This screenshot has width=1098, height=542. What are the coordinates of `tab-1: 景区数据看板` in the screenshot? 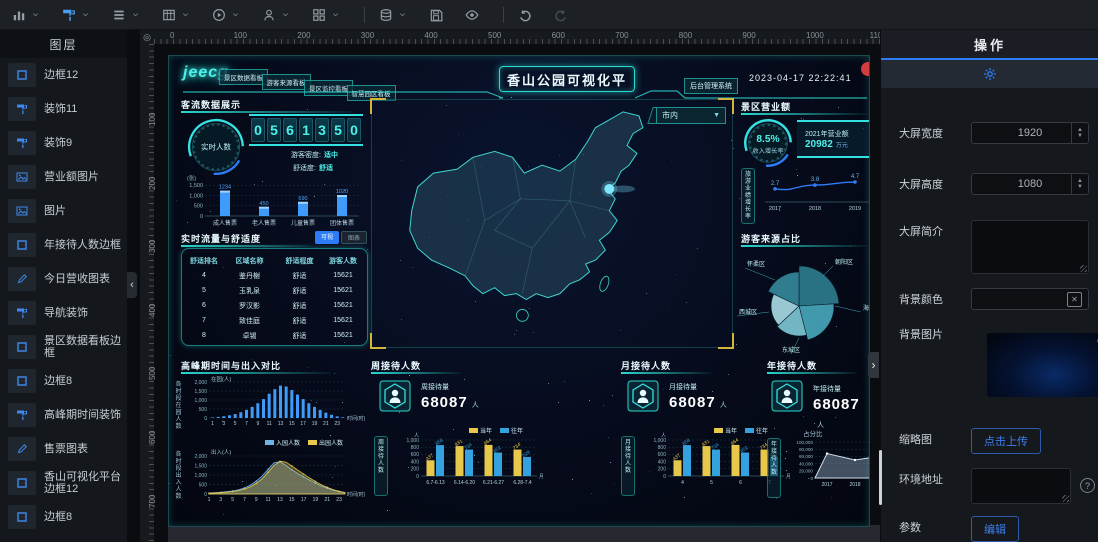 It's located at (243, 77).